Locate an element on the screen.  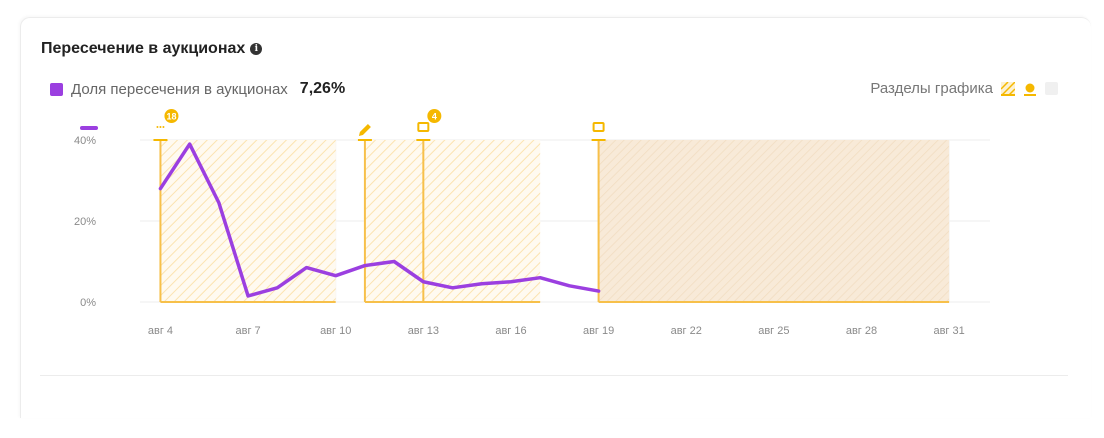
pencil-icon is located at coordinates (364, 130).